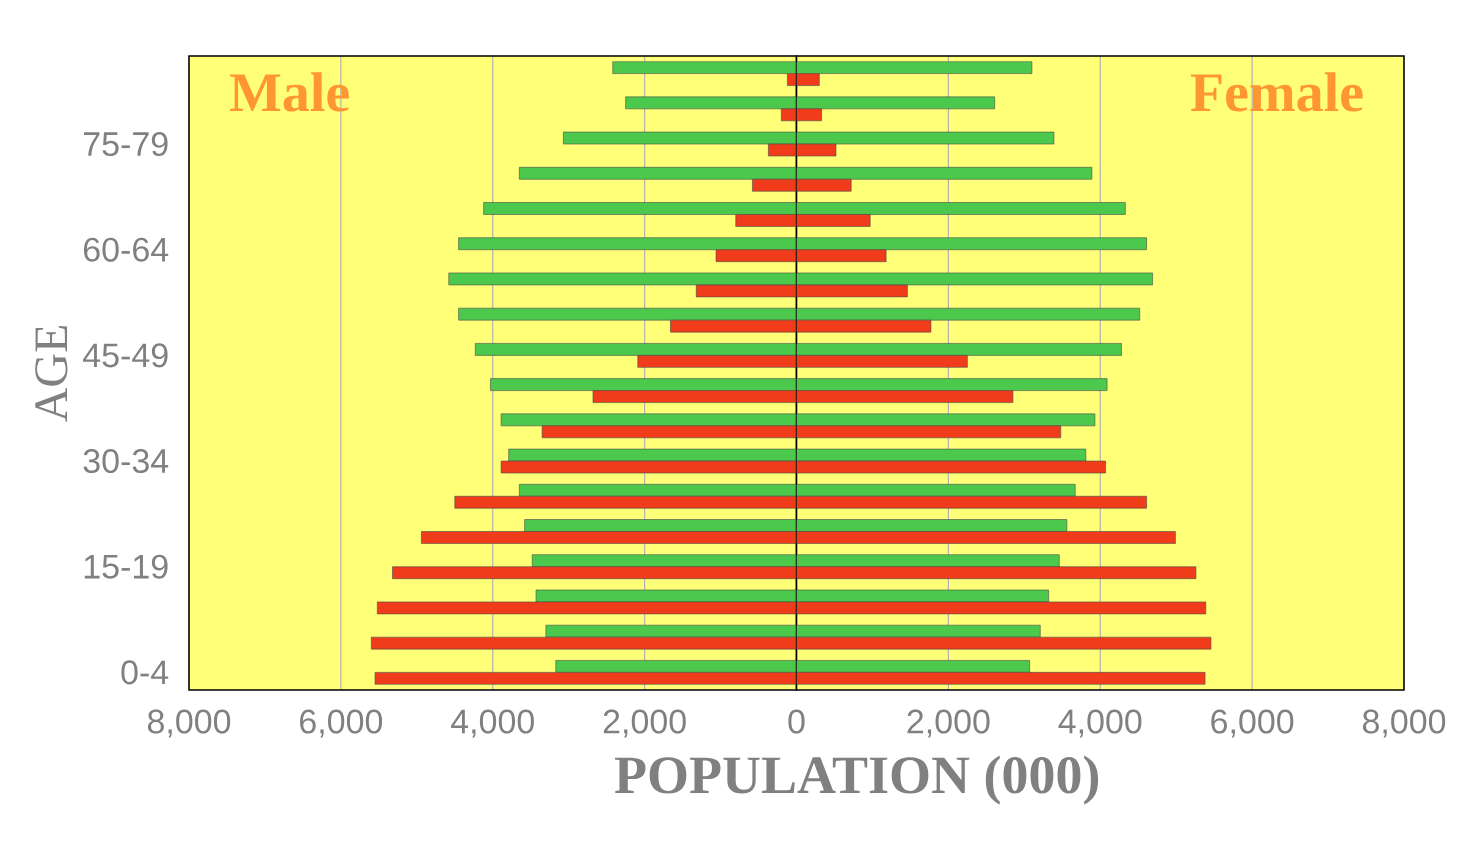 The width and height of the screenshot is (1458, 848). What do you see at coordinates (125, 355) in the screenshot?
I see `y-tick-label: 45-49` at bounding box center [125, 355].